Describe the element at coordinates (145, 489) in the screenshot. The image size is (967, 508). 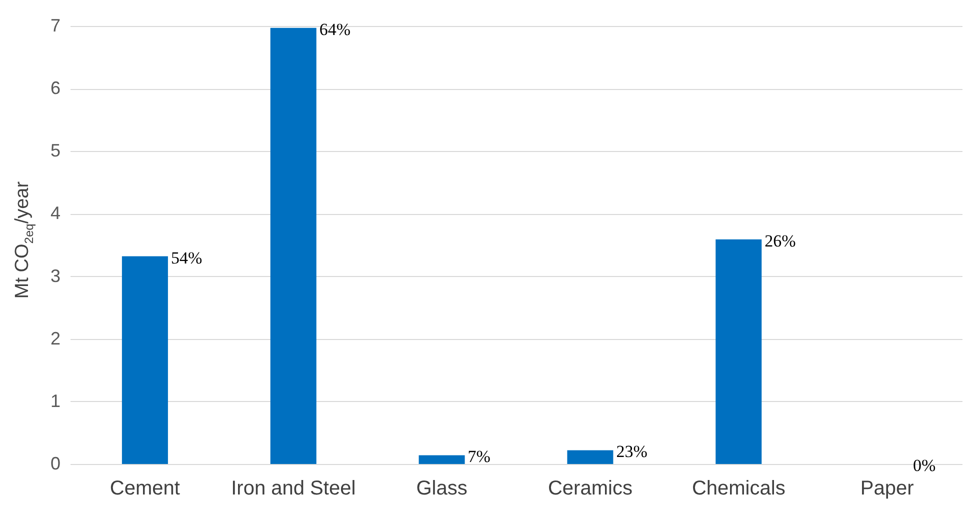
I see `x-tick-label: Cement` at that location.